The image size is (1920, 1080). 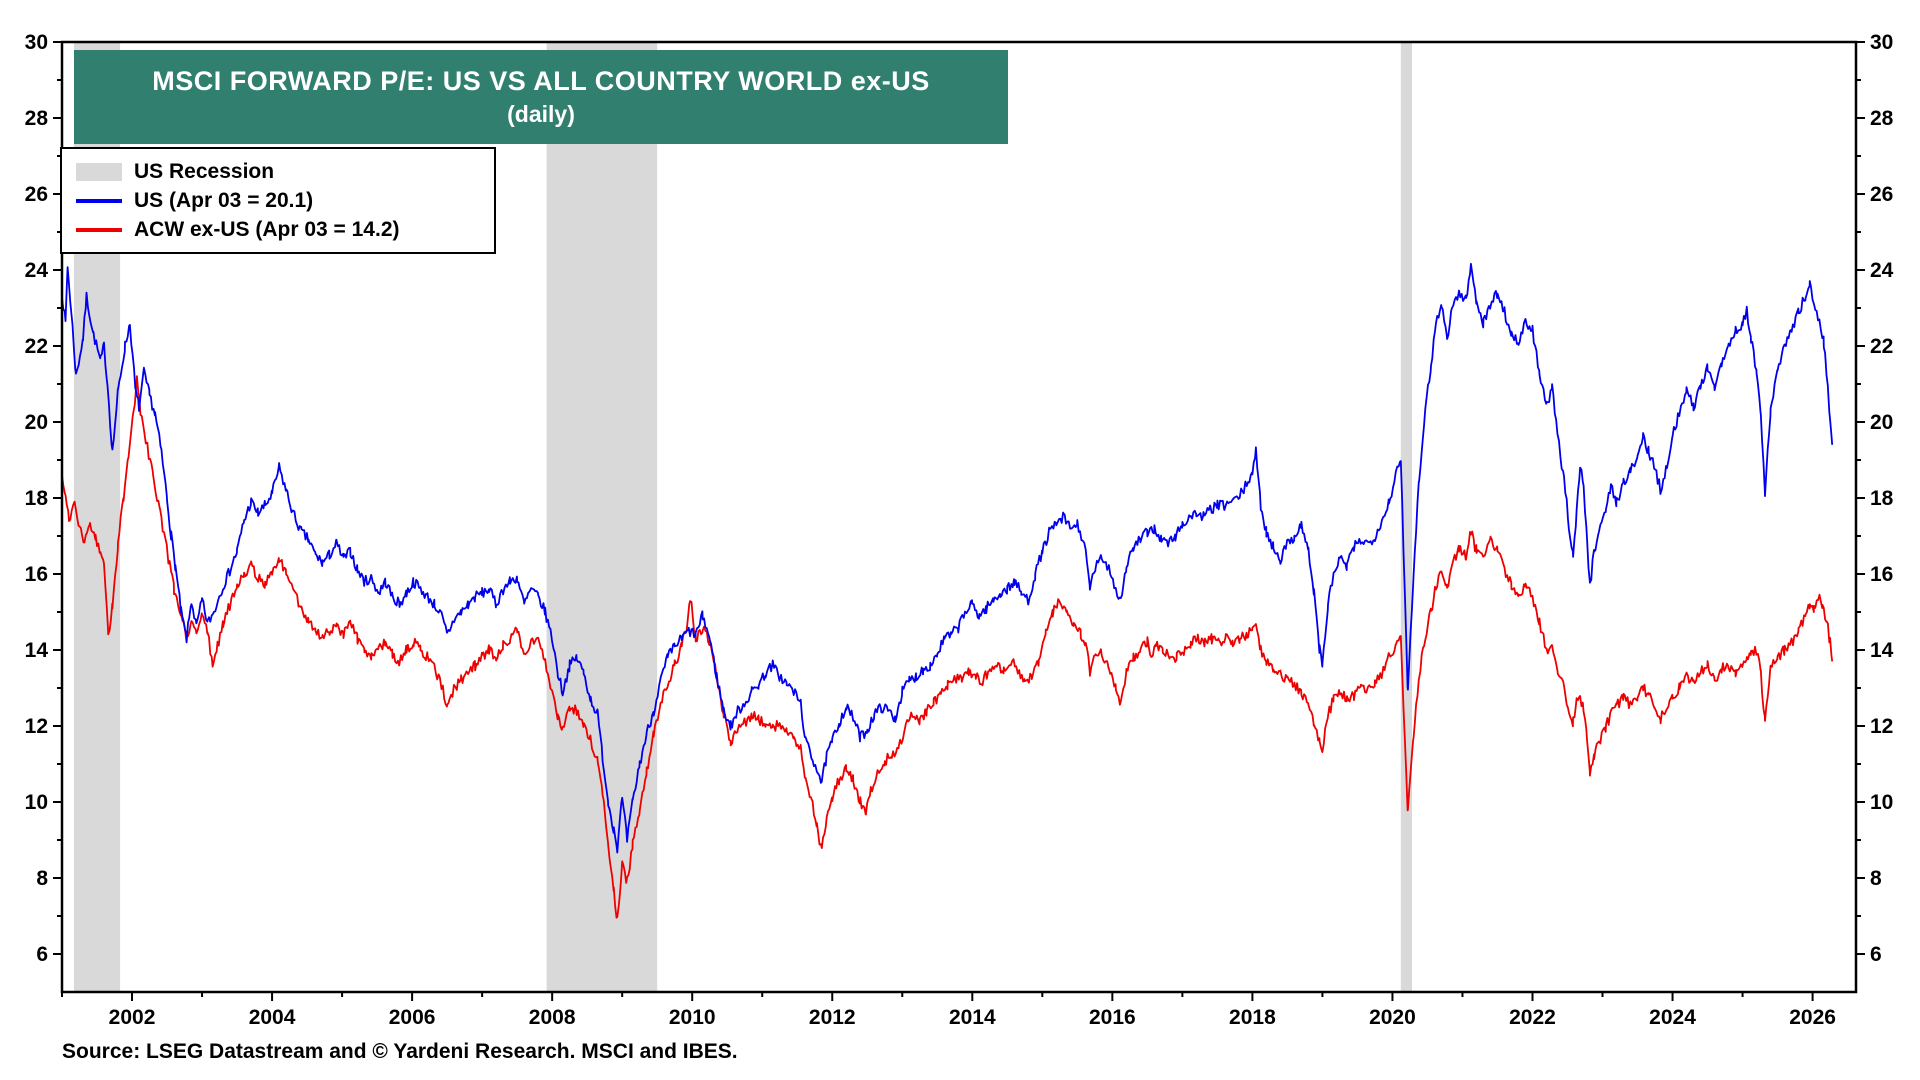 I want to click on y-tick-label-left: 28, so click(x=37, y=118).